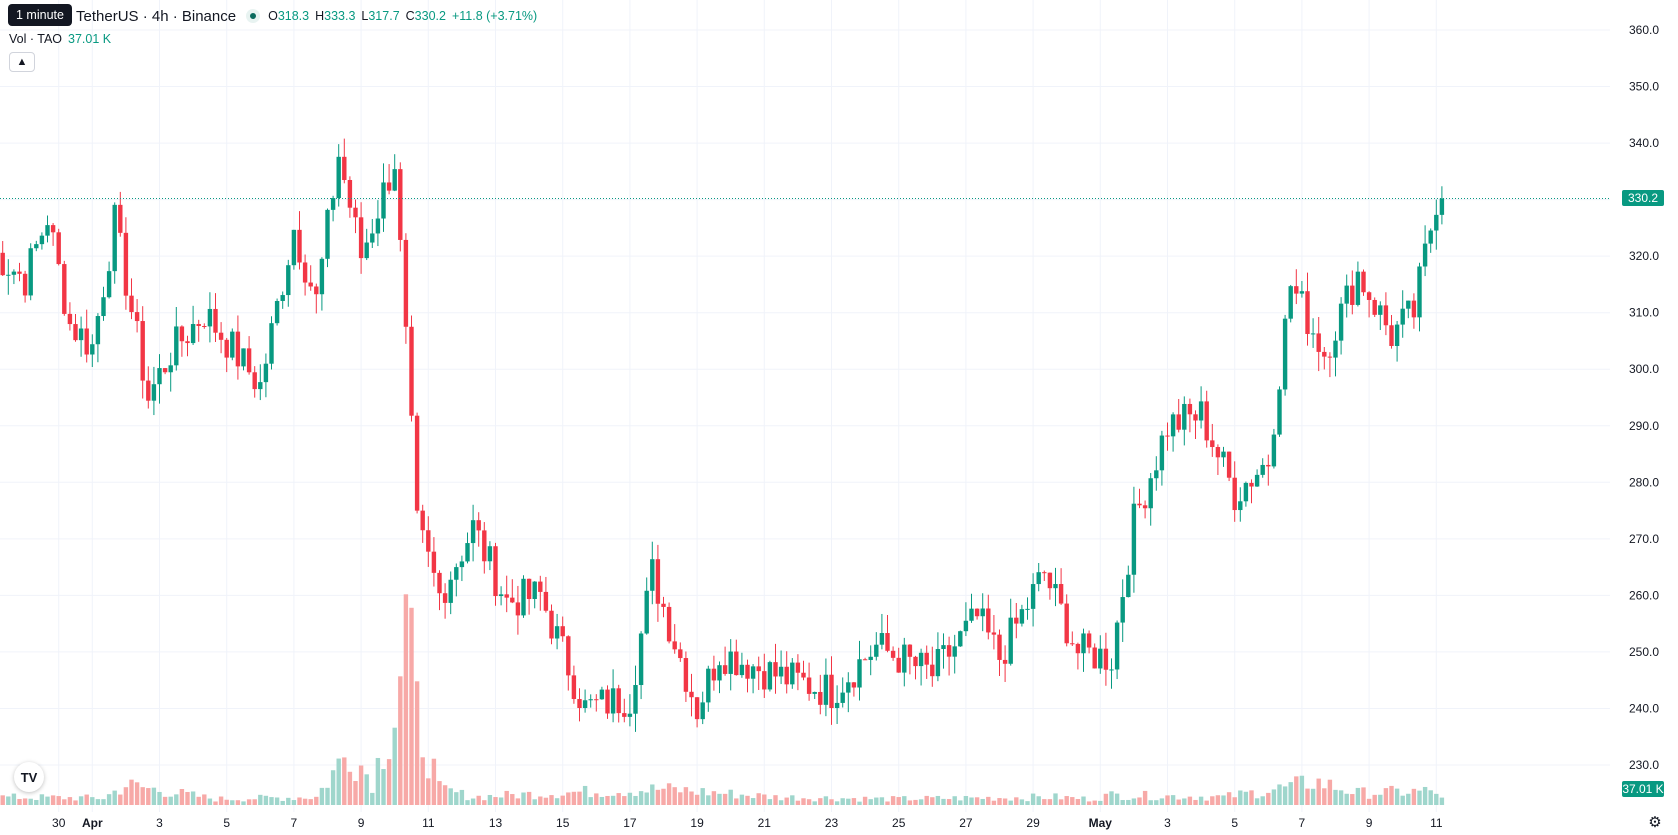 The width and height of the screenshot is (1678, 835). I want to click on time-tick-label: May, so click(1101, 823).